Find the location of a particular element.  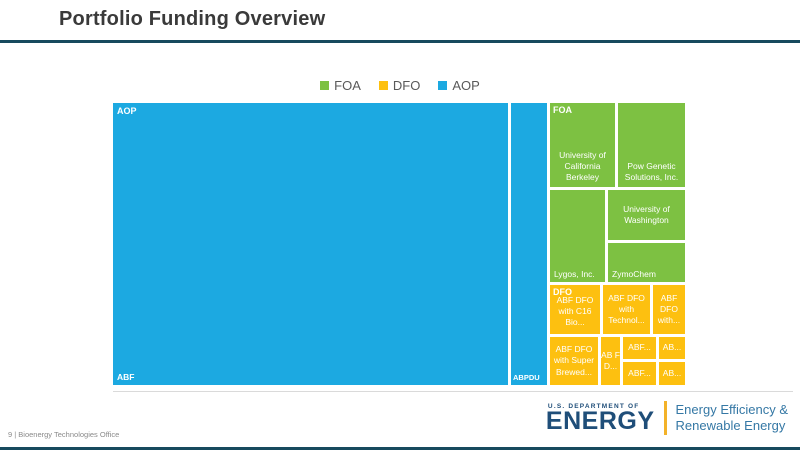

energy-wordmark: ENERGY is located at coordinates (600, 420).